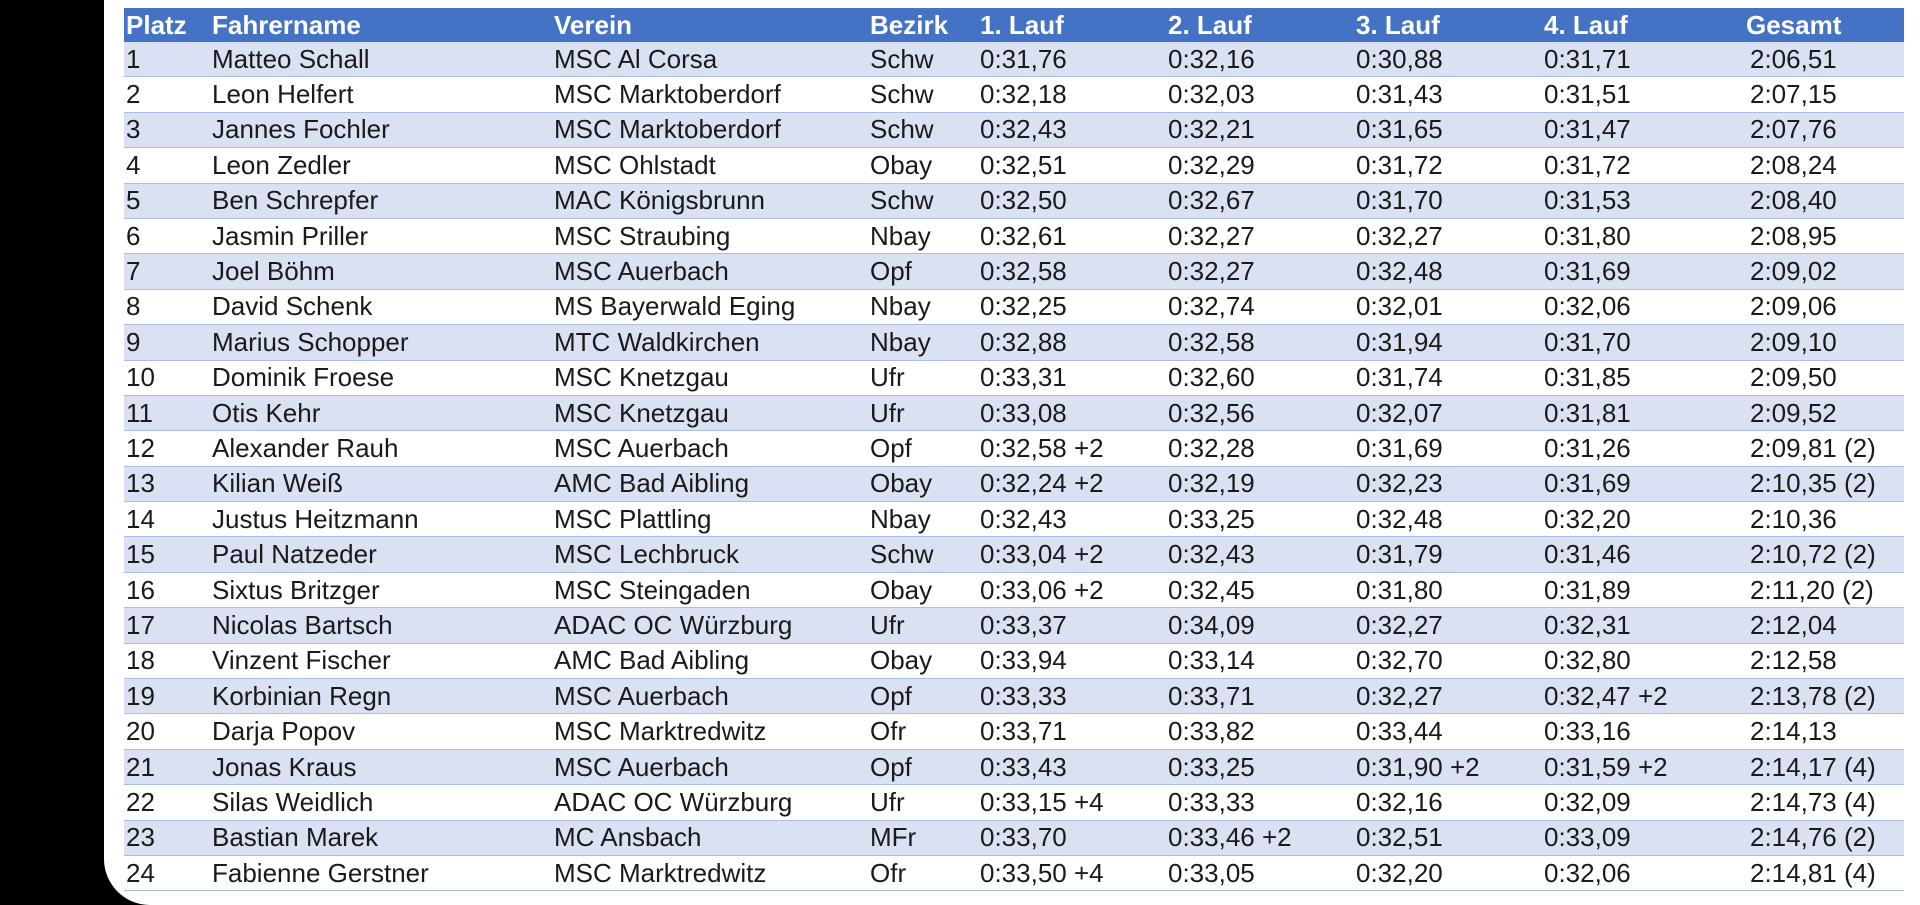  What do you see at coordinates (1262, 60) in the screenshot?
I see `cell-lauf-2: 0:32,16` at bounding box center [1262, 60].